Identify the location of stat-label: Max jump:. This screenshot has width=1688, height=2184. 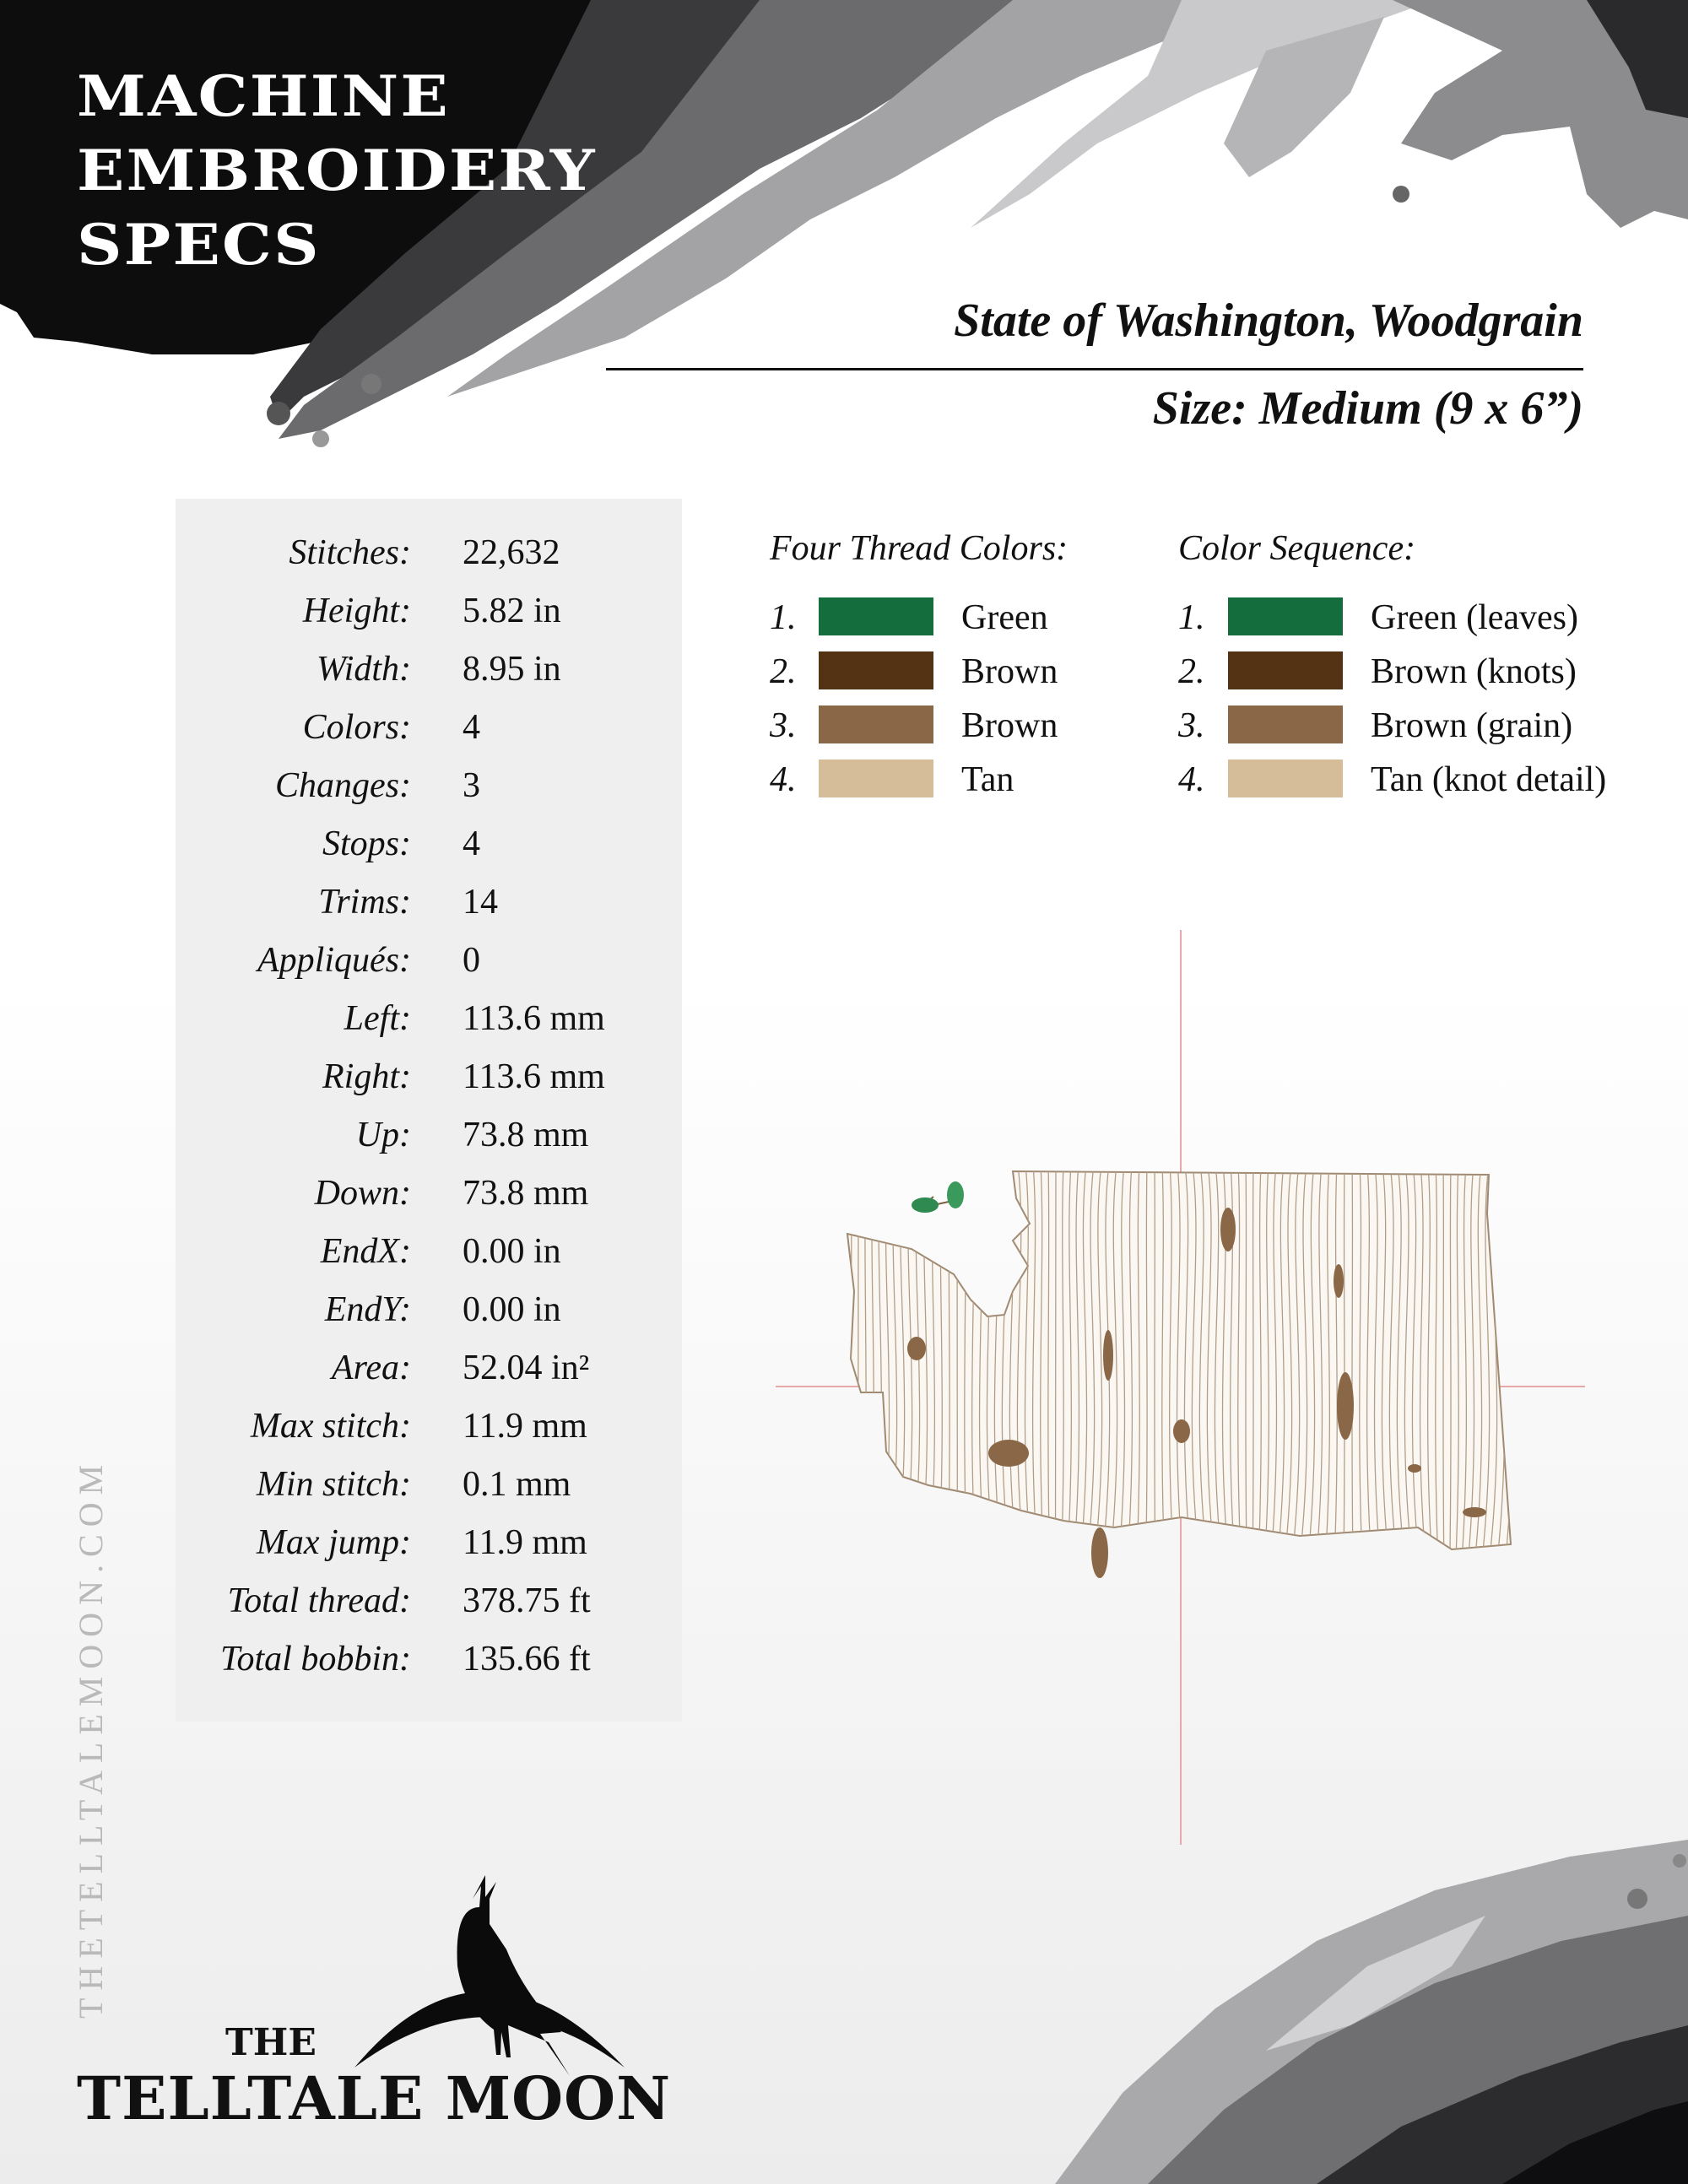
(333, 1542).